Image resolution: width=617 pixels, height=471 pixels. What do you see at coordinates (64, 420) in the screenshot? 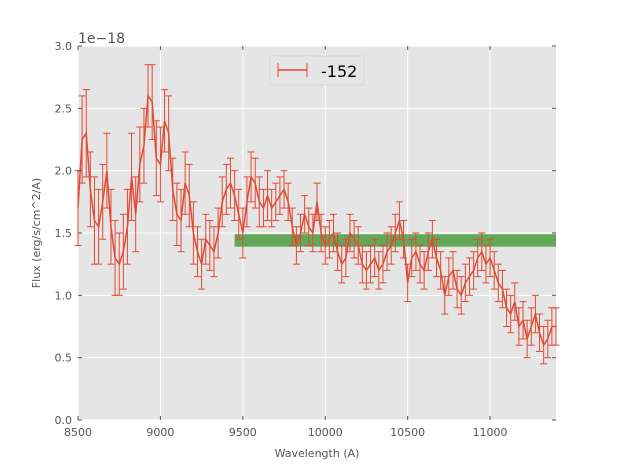
I see `y-tick-label: 0.0` at bounding box center [64, 420].